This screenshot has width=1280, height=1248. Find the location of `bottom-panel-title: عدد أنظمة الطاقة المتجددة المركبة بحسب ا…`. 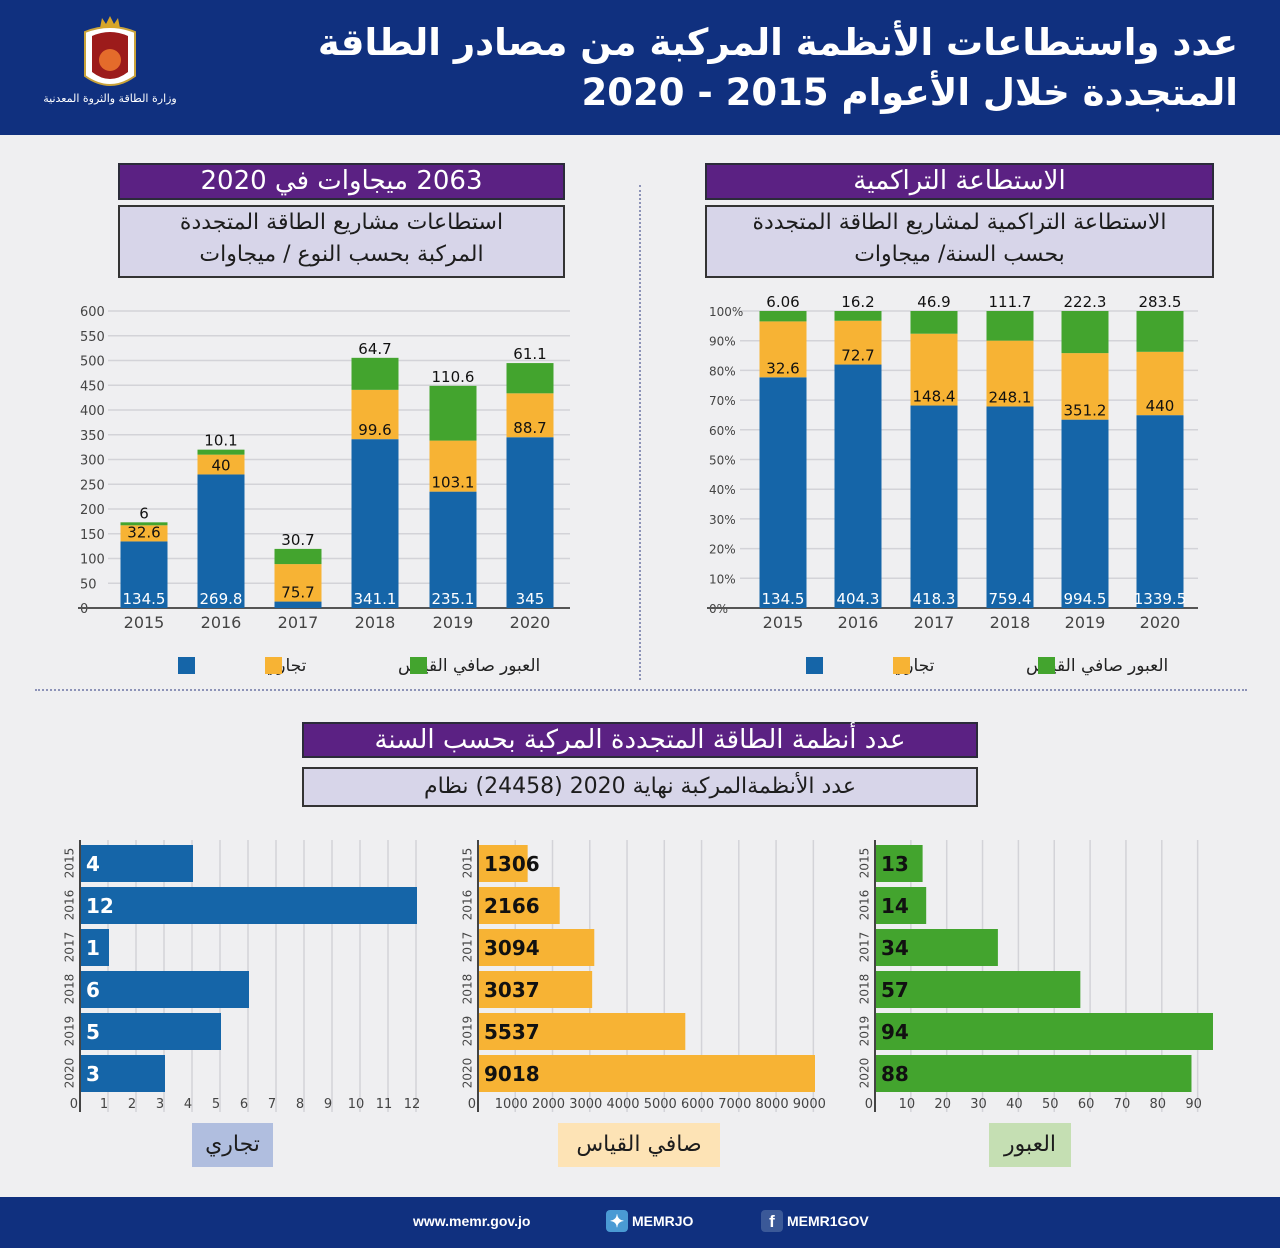

bottom-panel-title: عدد أنظمة الطاقة المتجددة المركبة بحسب ا… is located at coordinates (640, 740).